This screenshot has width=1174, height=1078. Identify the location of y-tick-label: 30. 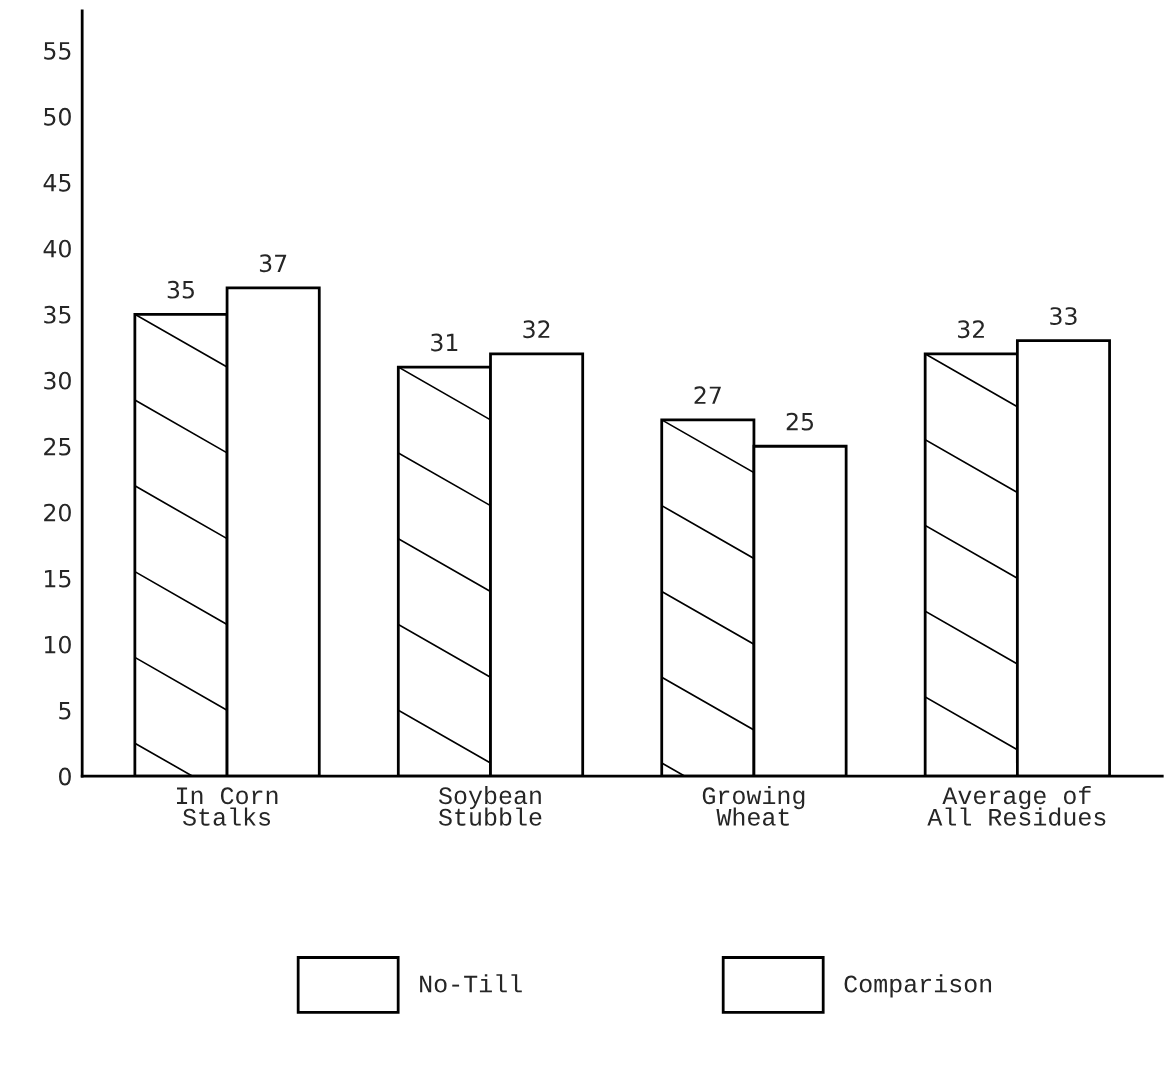
(57, 380).